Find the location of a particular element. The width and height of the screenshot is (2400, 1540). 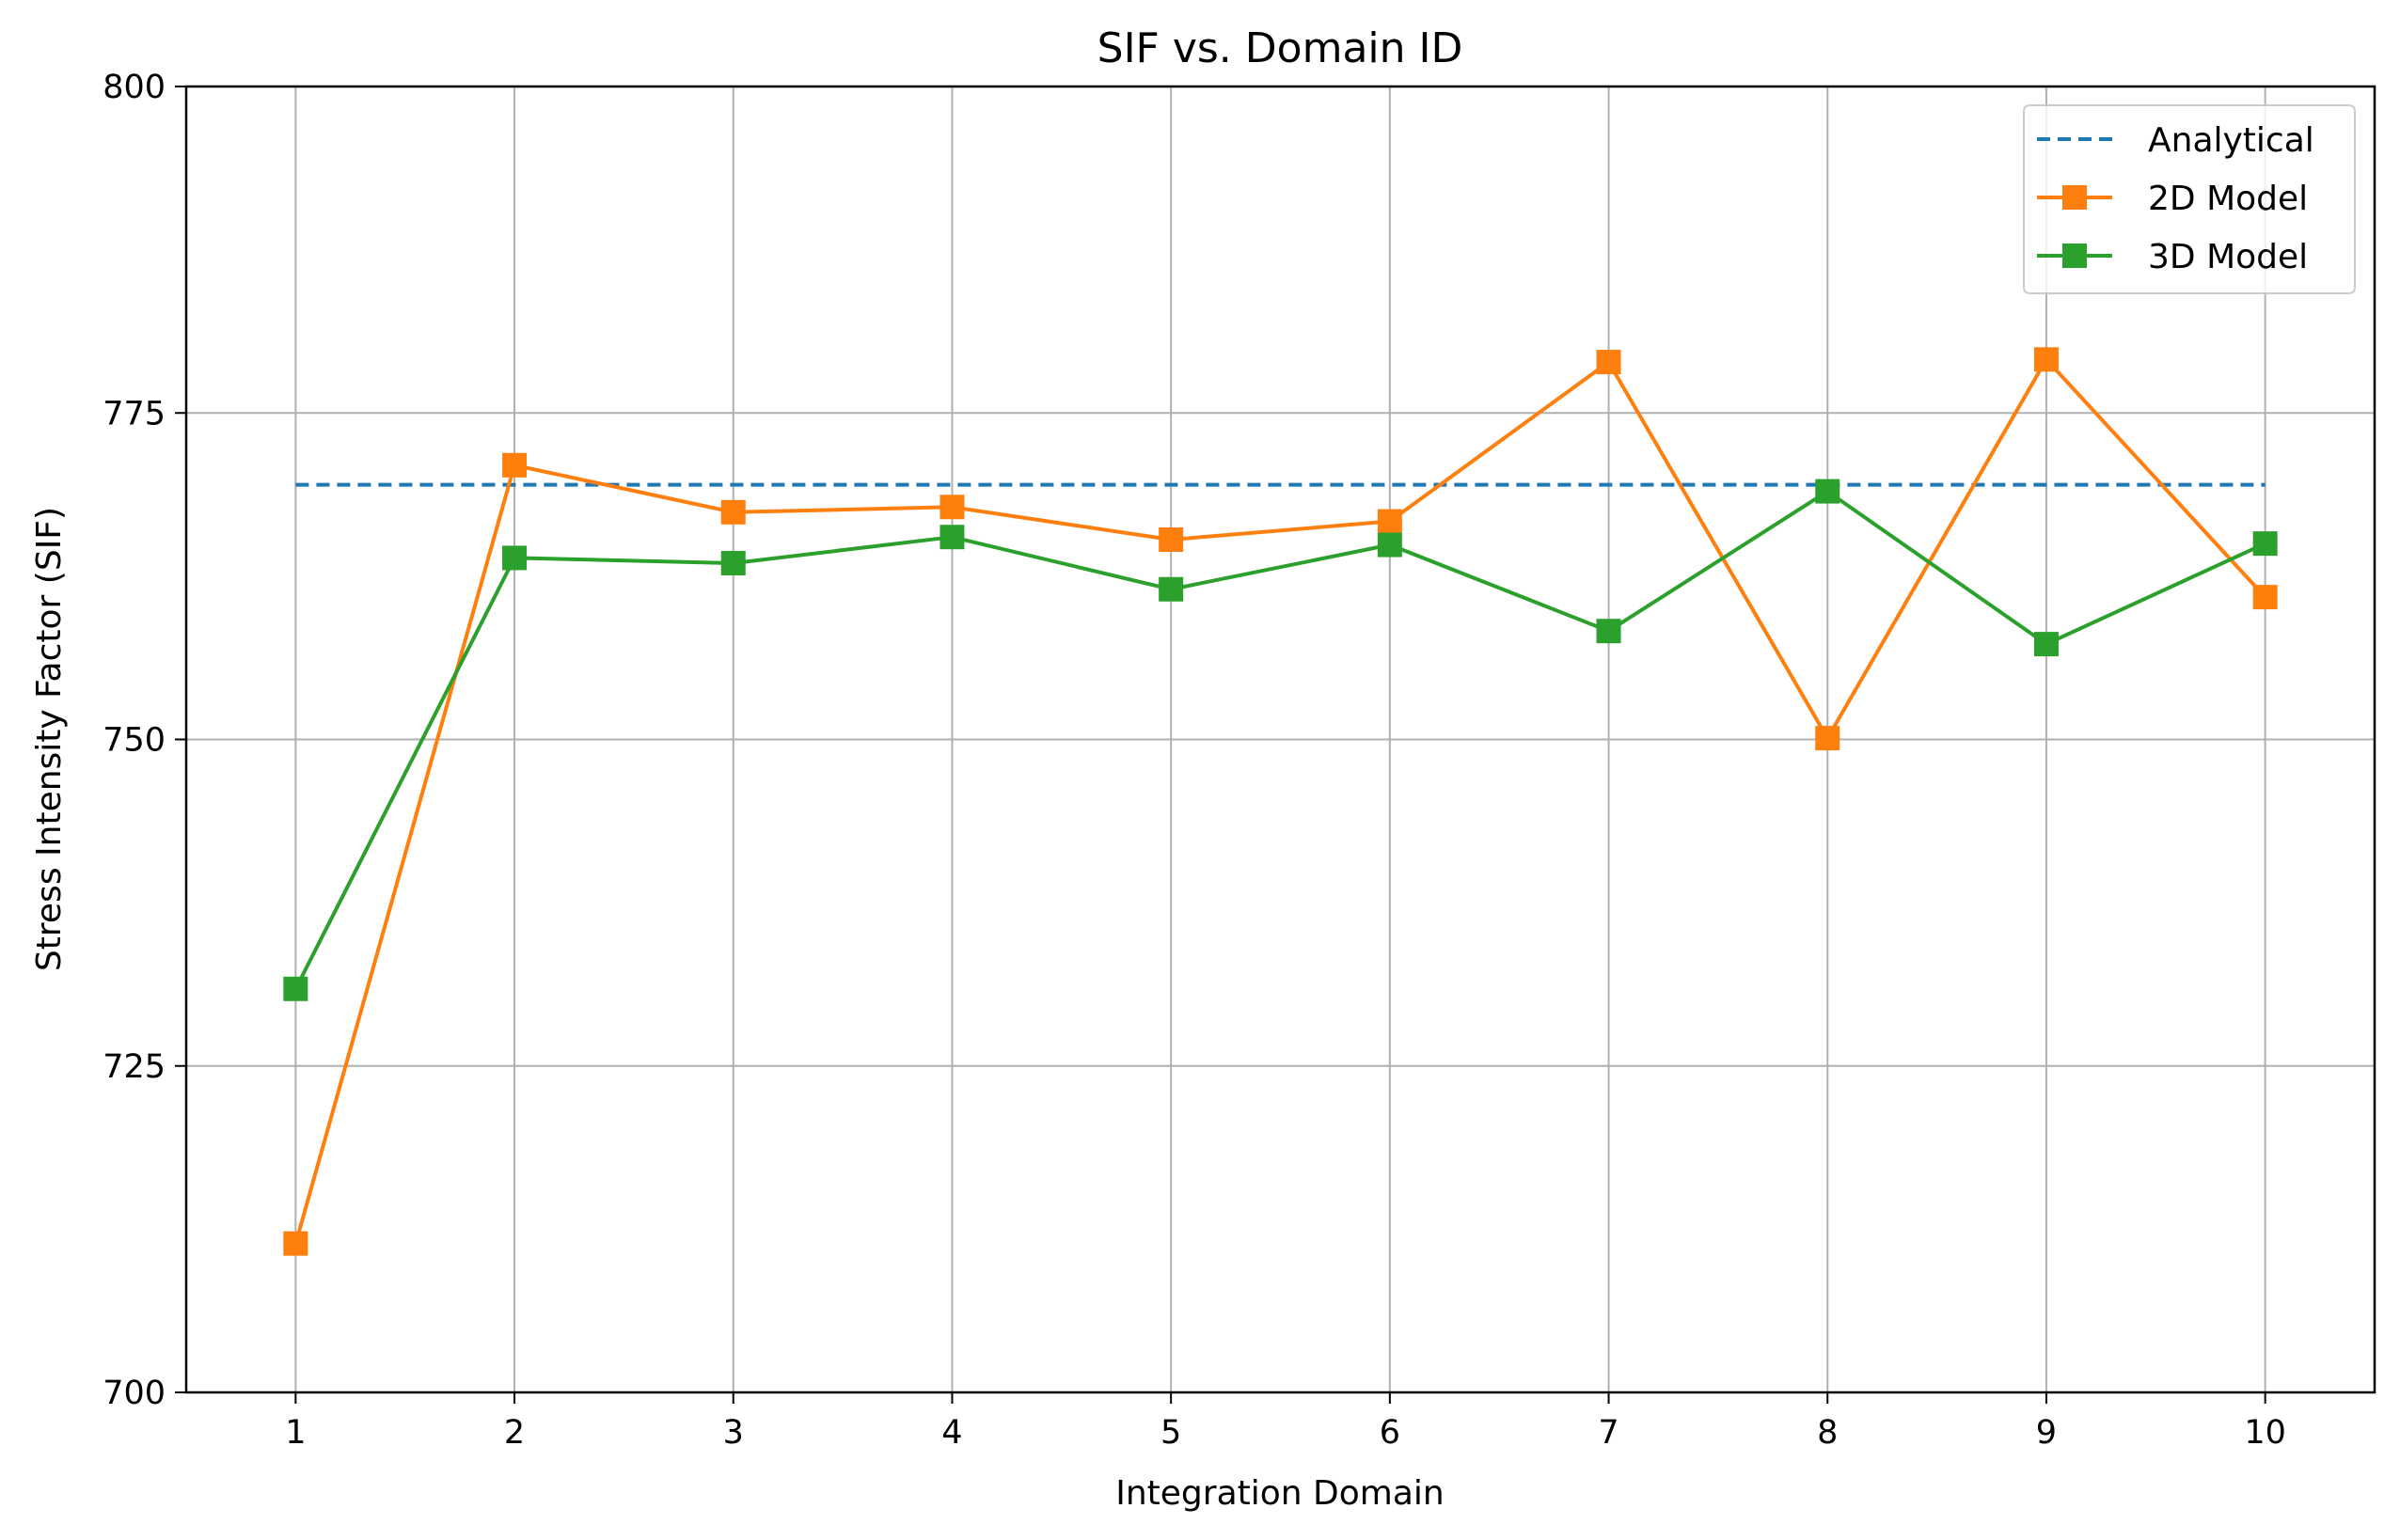

legend-marker-3d-model is located at coordinates (2074, 256).